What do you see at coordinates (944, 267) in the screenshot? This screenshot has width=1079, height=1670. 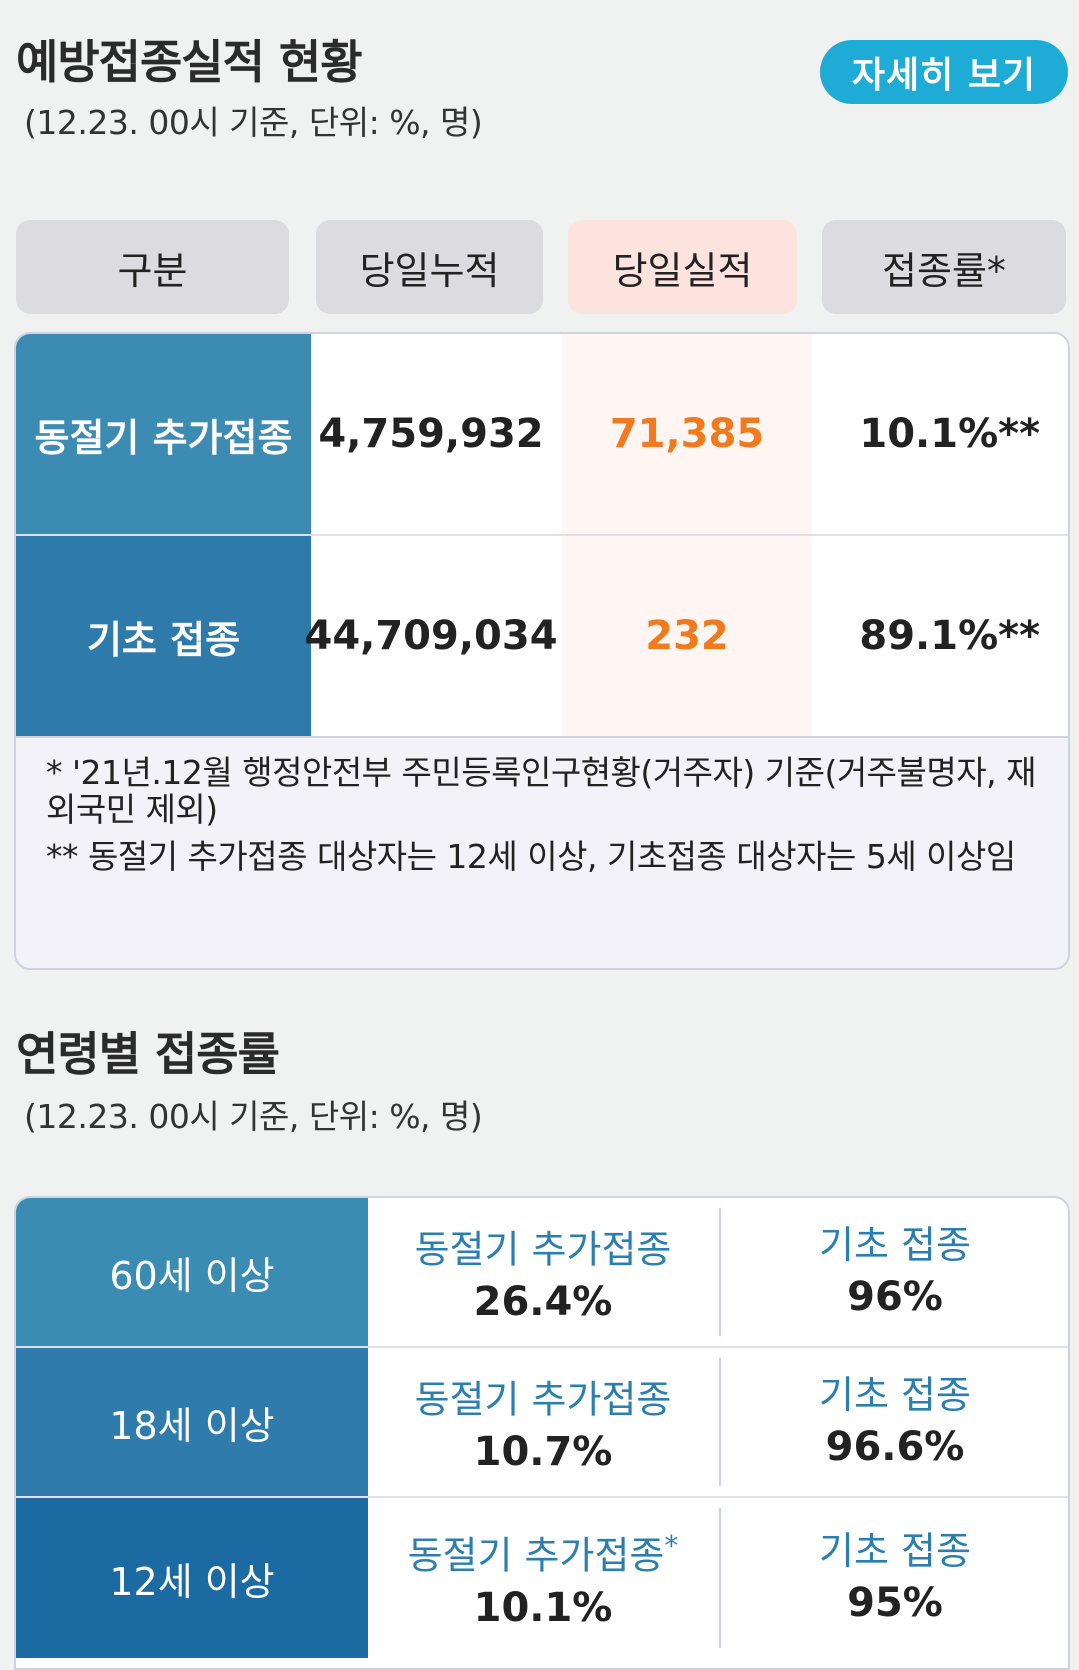 I see `header-rate: 접종률*` at bounding box center [944, 267].